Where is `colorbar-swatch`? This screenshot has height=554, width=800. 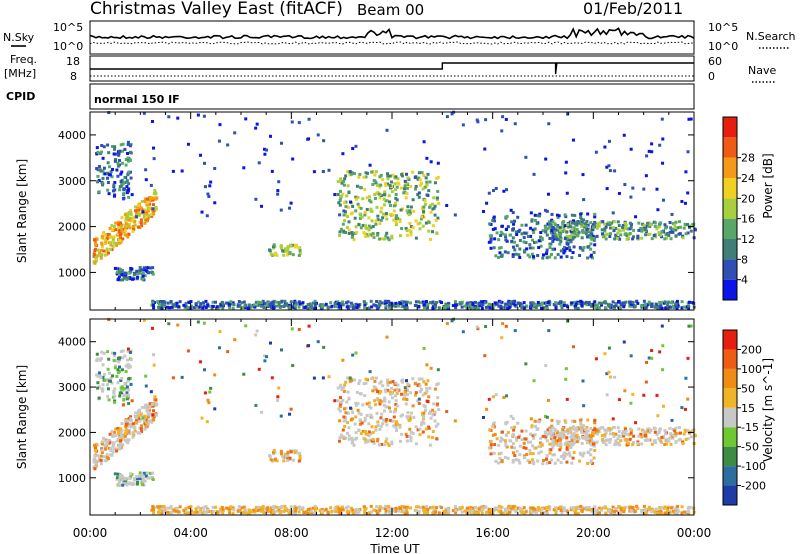
colorbar-swatch is located at coordinates (730, 167).